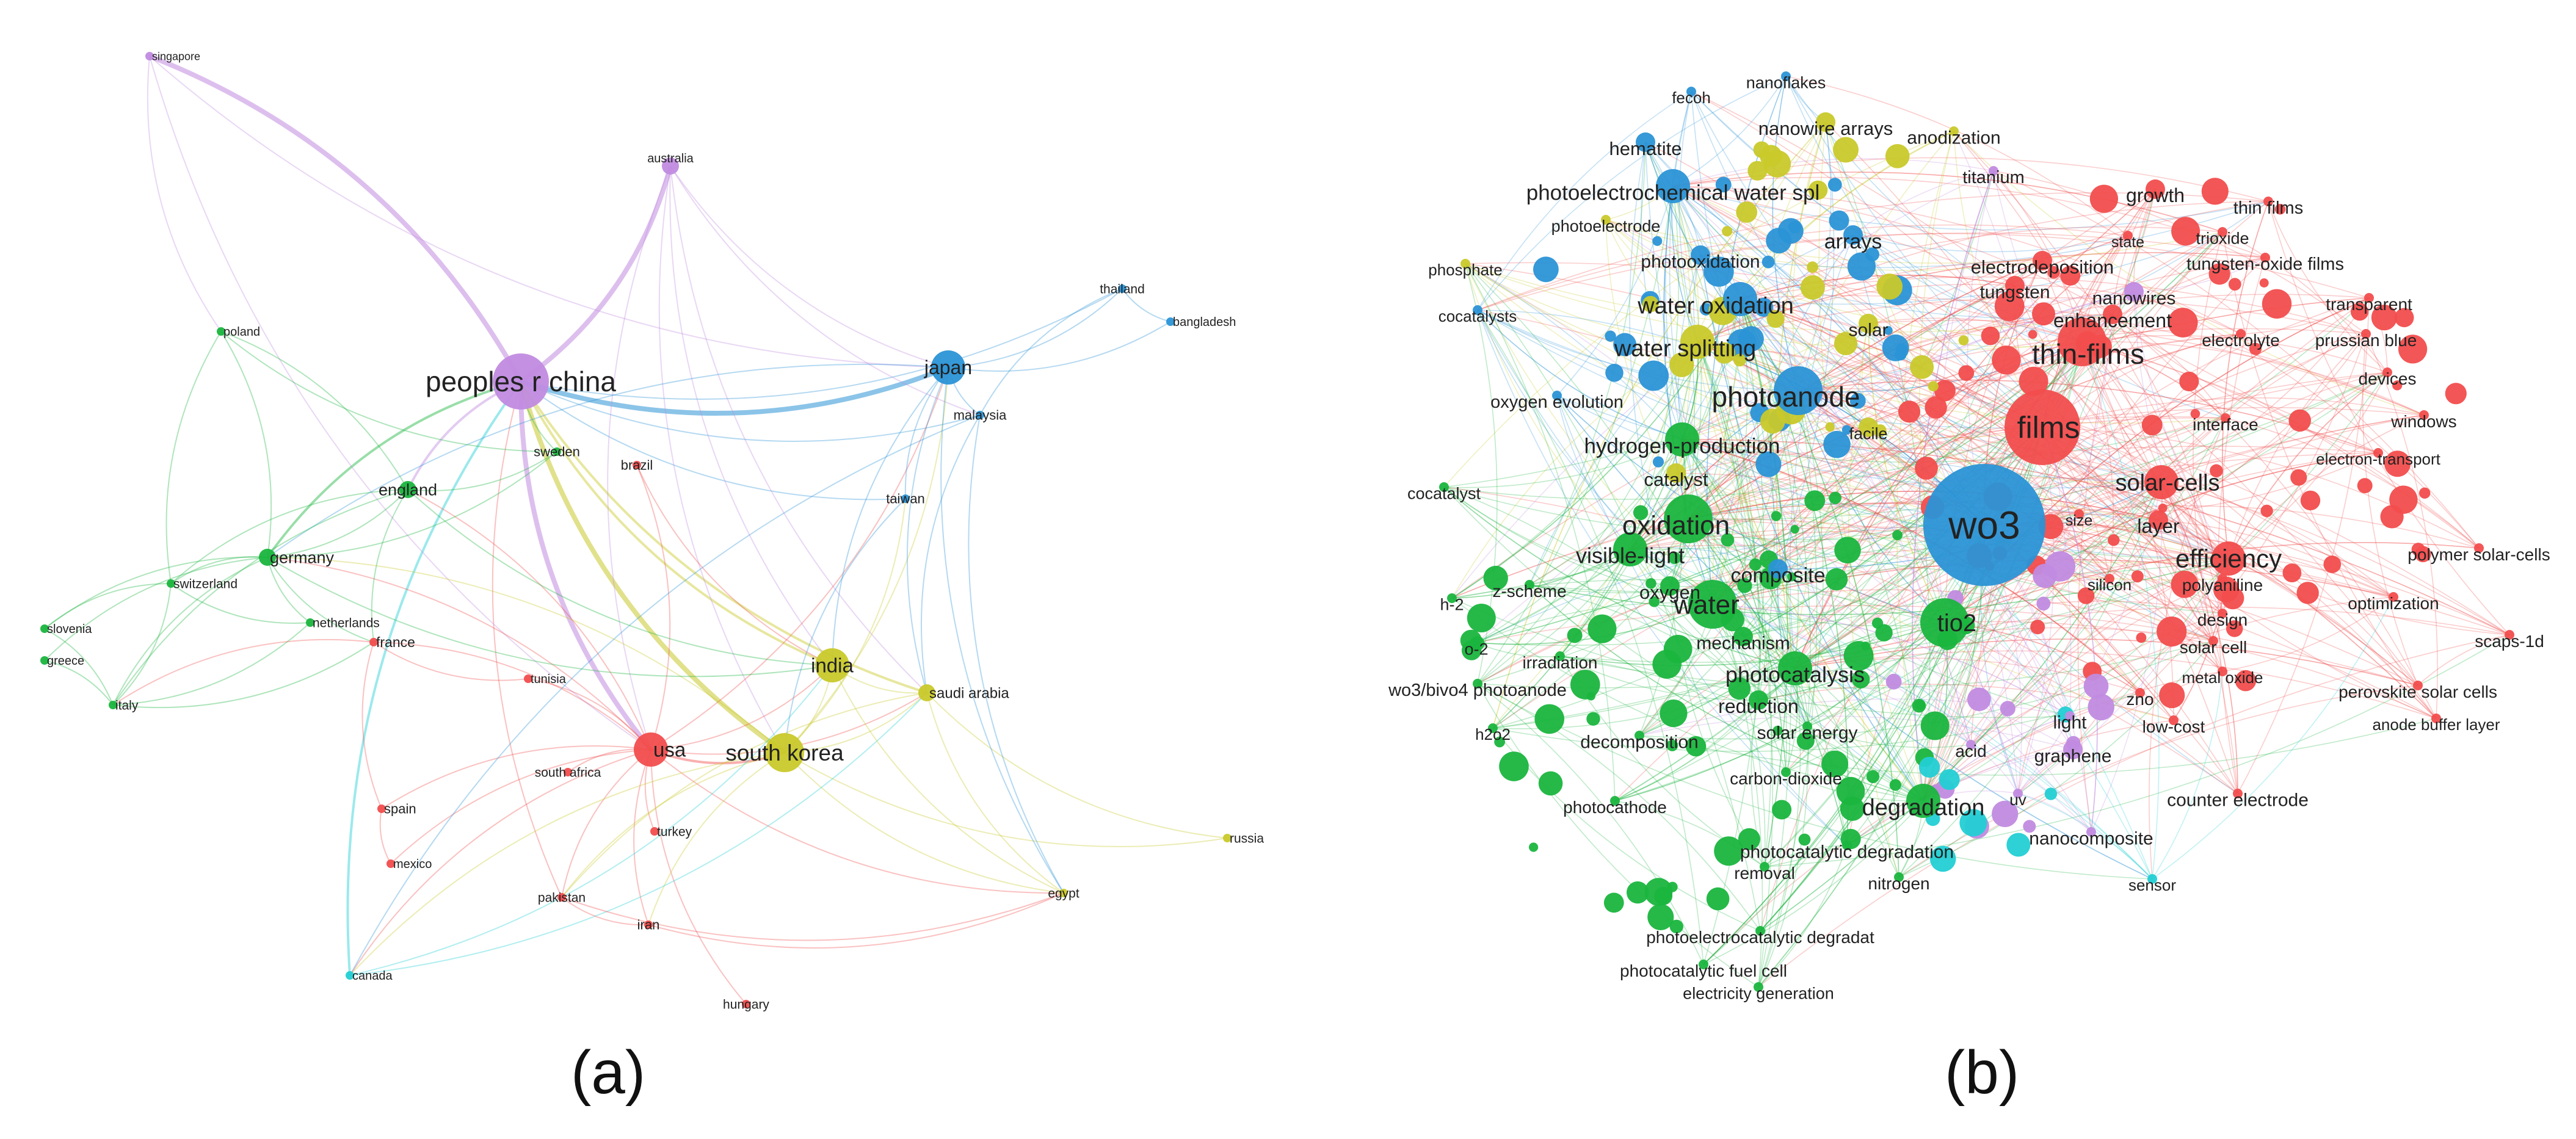 Image resolution: width=2576 pixels, height=1139 pixels. I want to click on node-light-circle, so click(2070, 716).